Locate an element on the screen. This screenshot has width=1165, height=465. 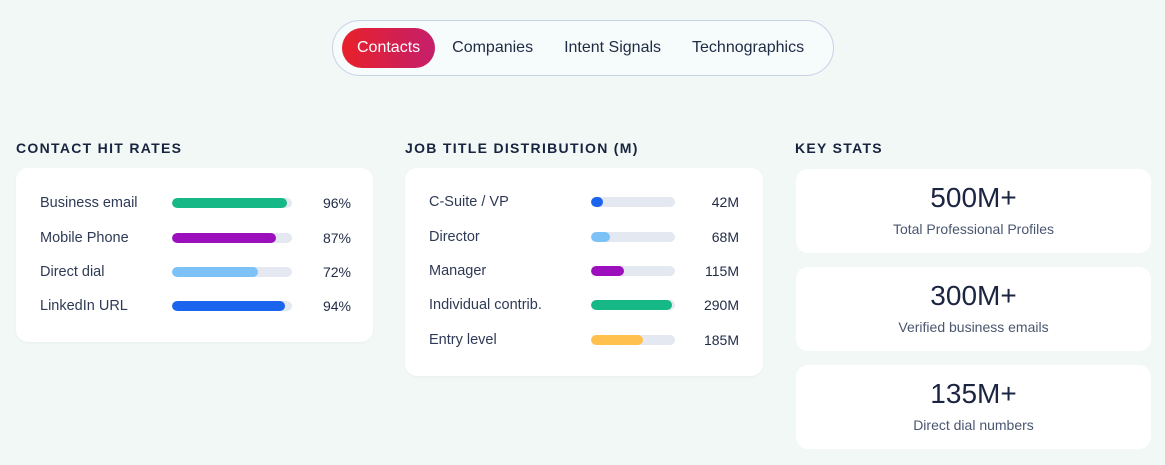
hit-rate-label: LinkedIn URL is located at coordinates (84, 306).